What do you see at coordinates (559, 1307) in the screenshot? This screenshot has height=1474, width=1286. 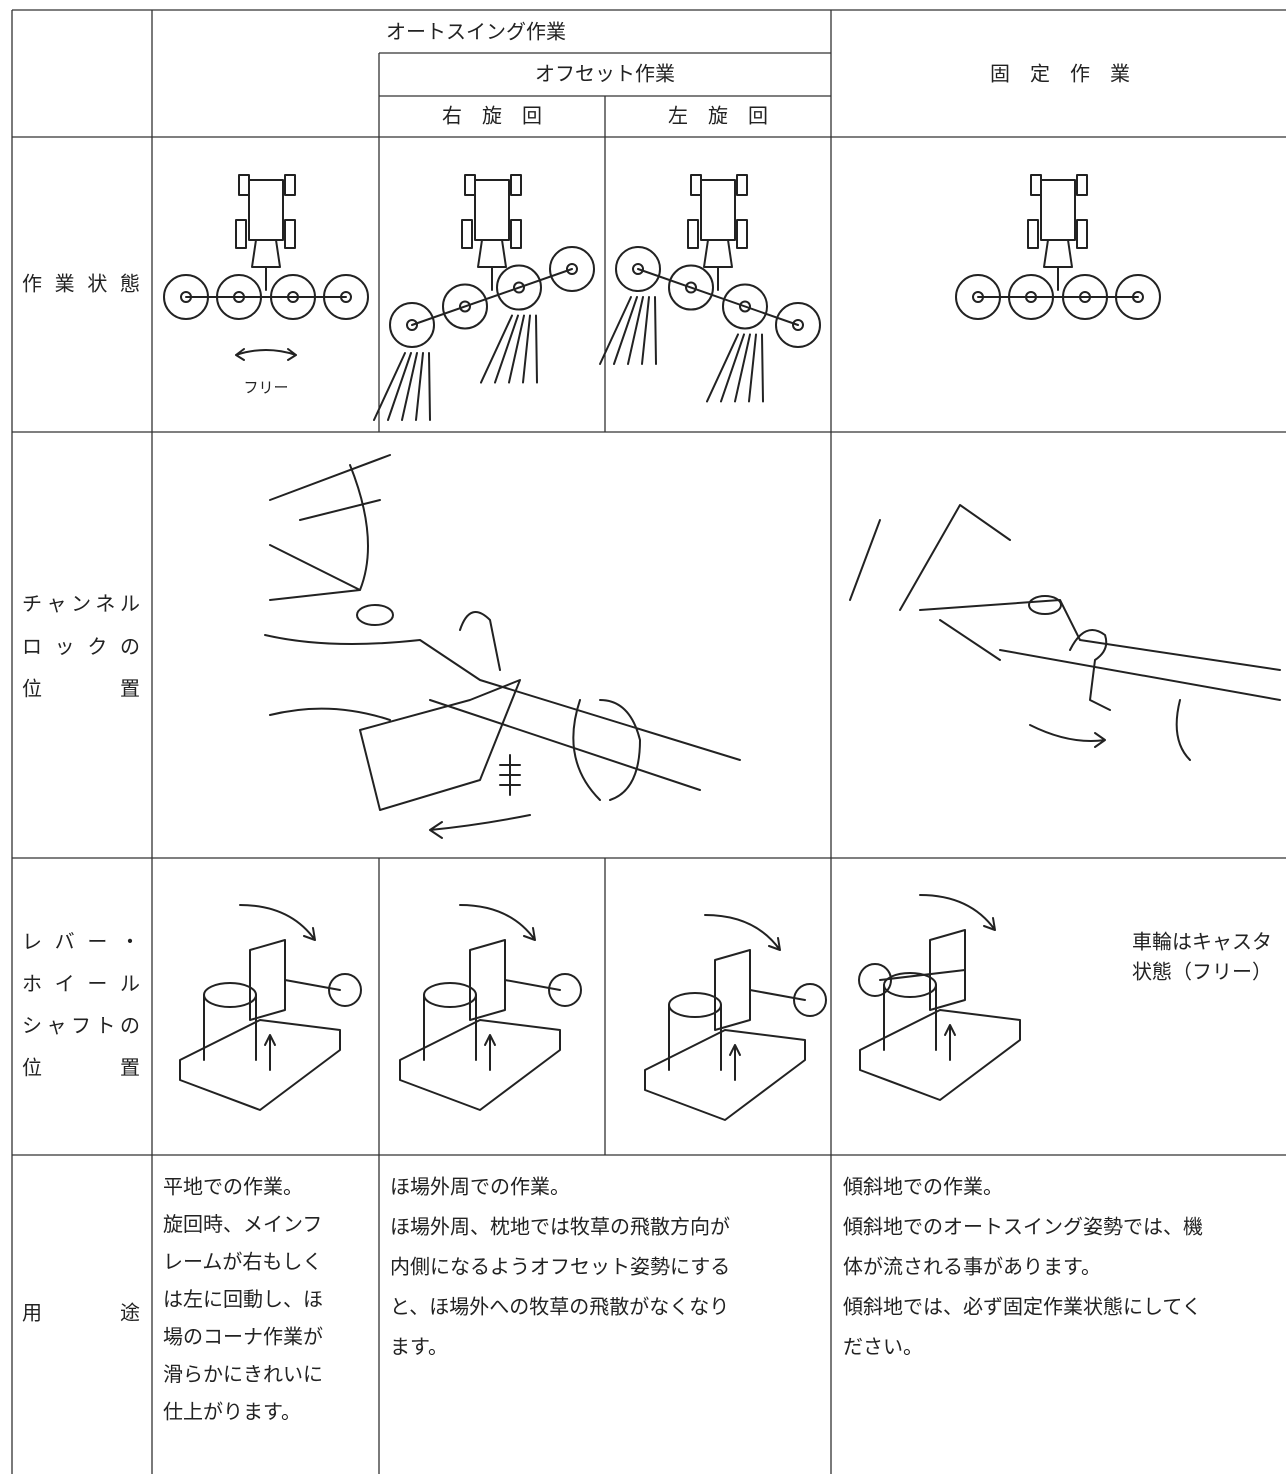 I see `use-text: と、ほ場外への牧草の飛散がなくなり` at bounding box center [559, 1307].